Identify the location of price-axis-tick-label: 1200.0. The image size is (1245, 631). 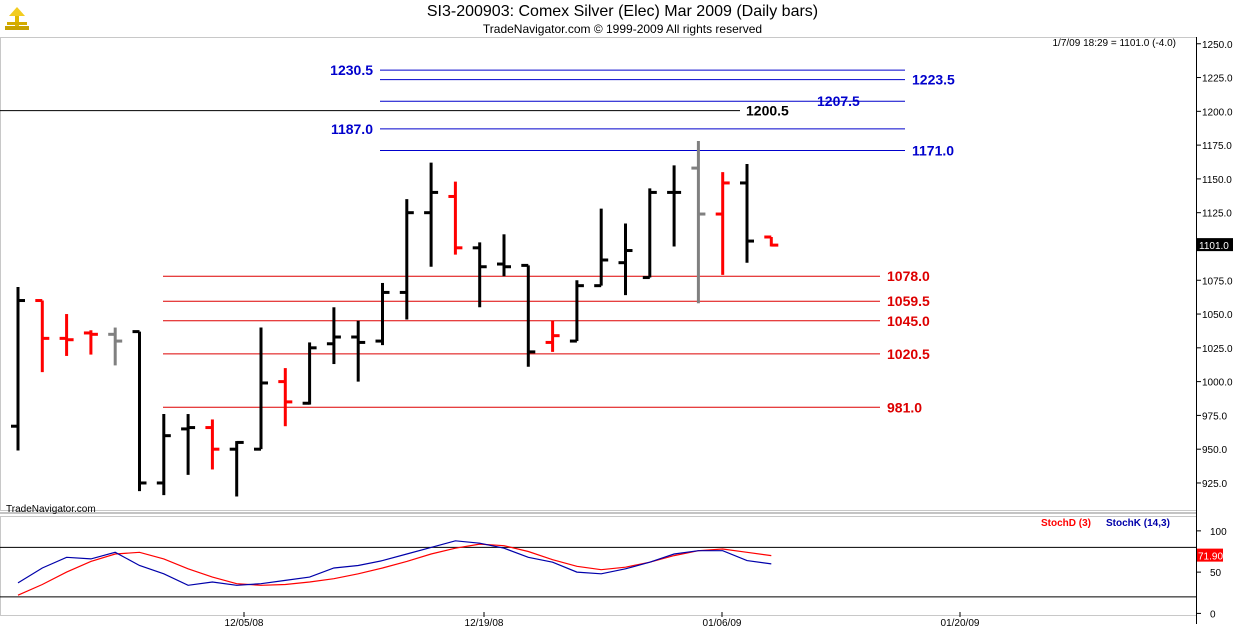
(1217, 112).